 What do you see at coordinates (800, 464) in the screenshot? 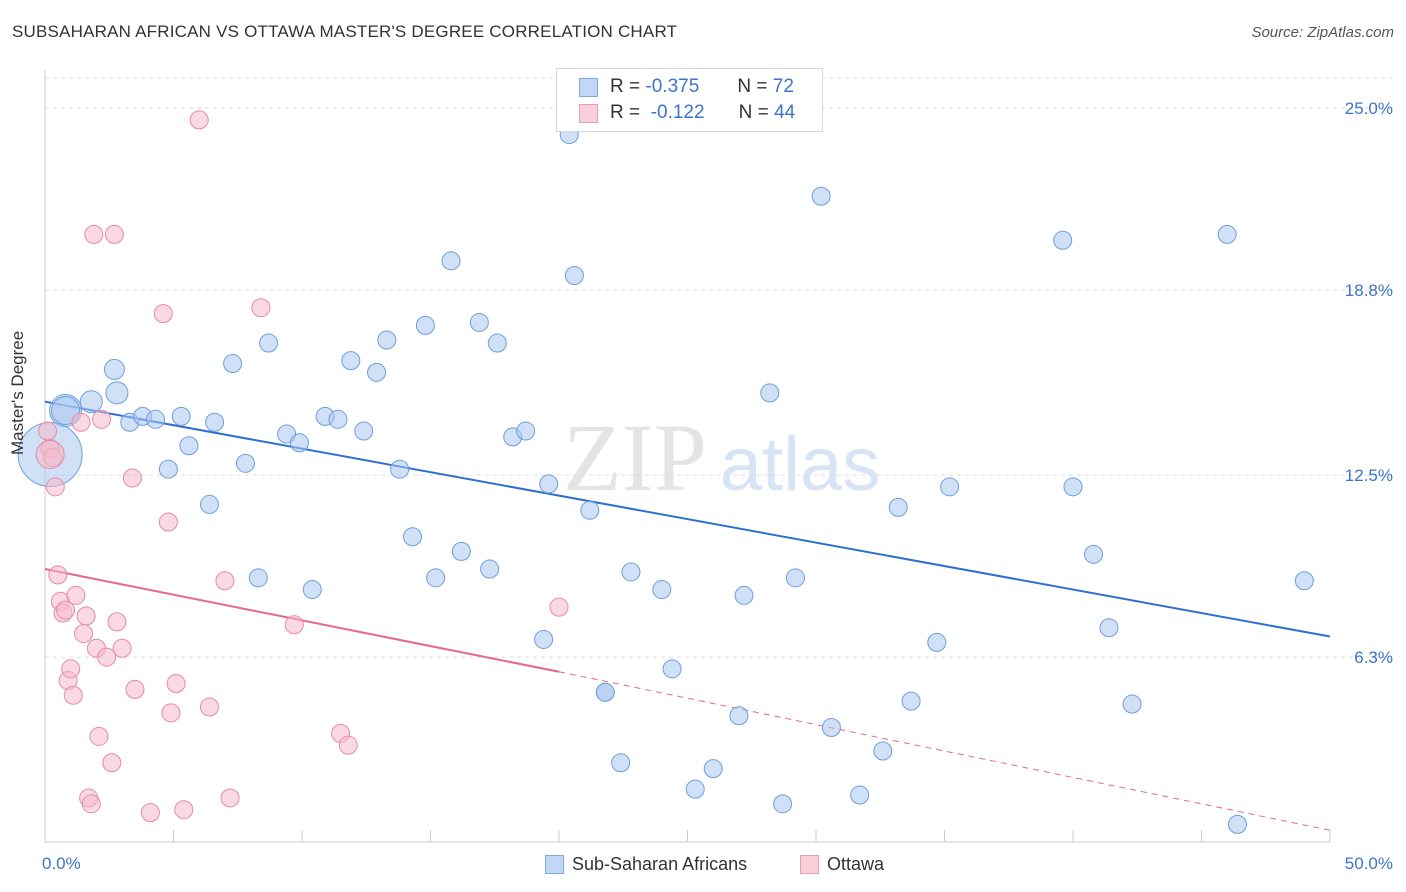
I see `watermark-atlas: atlas` at bounding box center [800, 464].